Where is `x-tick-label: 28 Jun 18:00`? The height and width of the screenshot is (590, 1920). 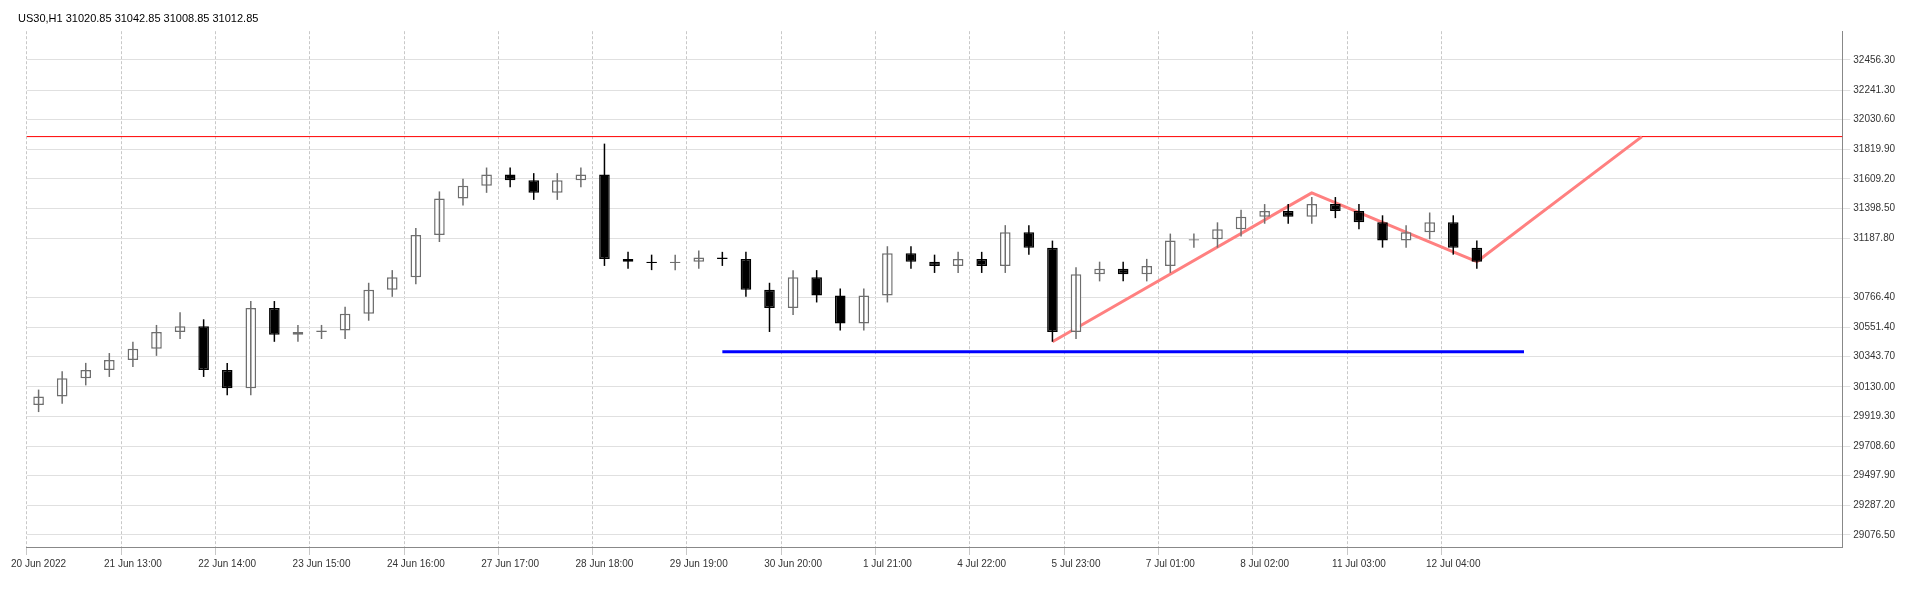
x-tick-label: 28 Jun 18:00 is located at coordinates (604, 563).